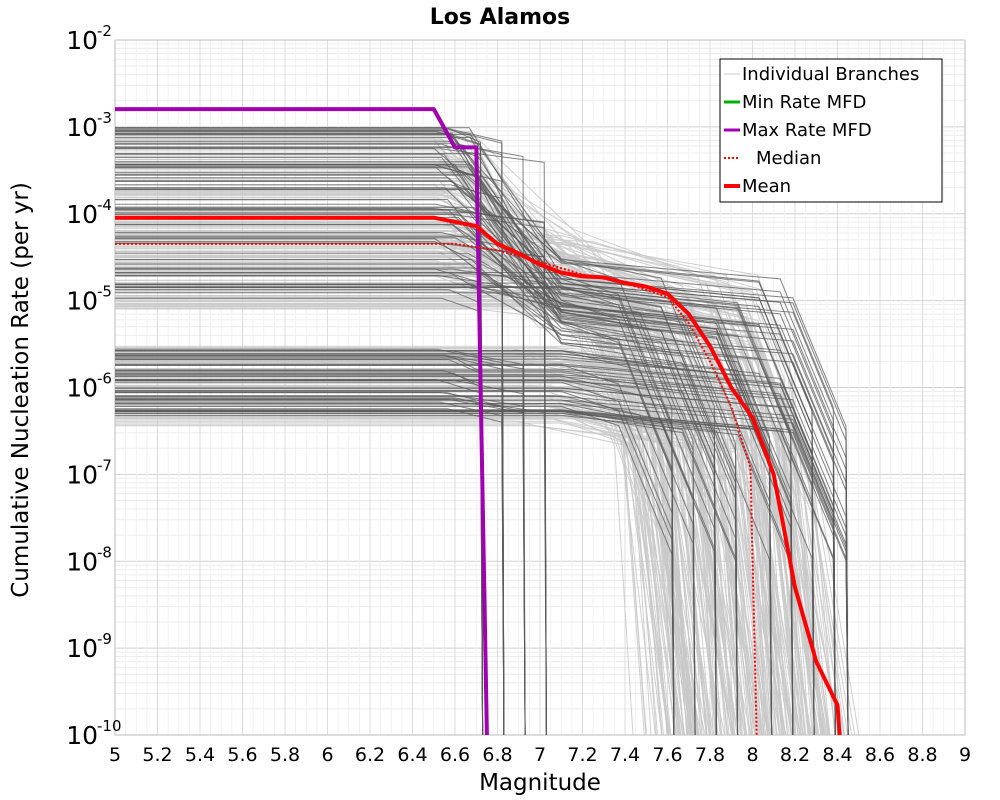 The width and height of the screenshot is (1000, 800). What do you see at coordinates (788, 158) in the screenshot?
I see `legend-label: Median` at bounding box center [788, 158].